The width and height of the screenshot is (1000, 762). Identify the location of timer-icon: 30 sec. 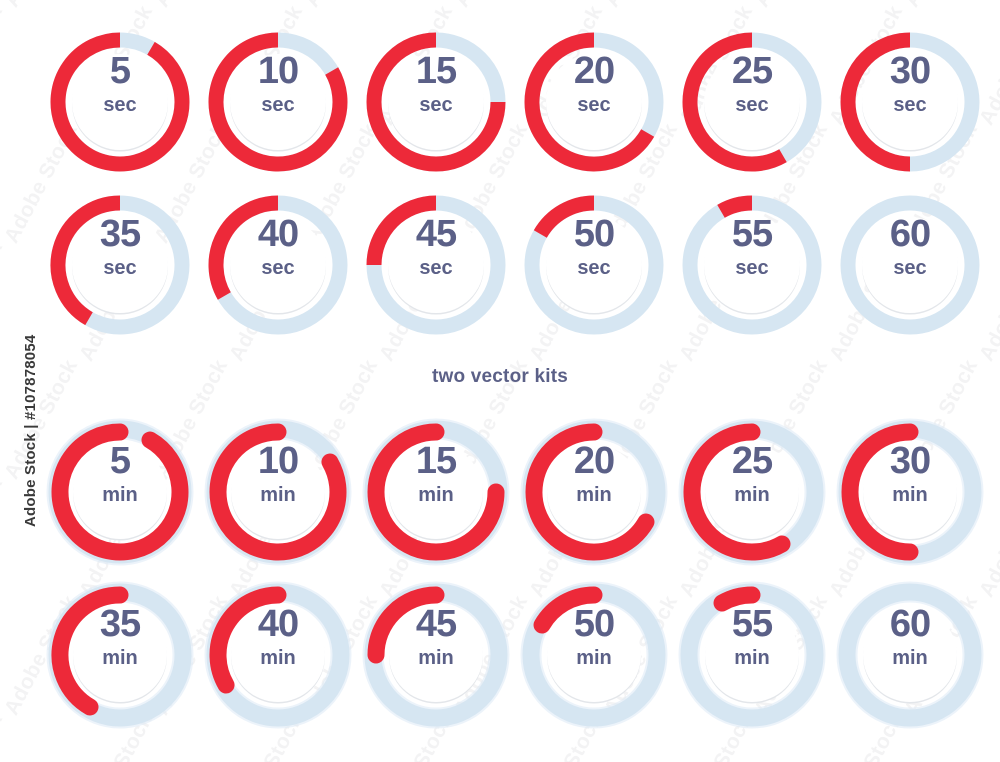
(910, 102).